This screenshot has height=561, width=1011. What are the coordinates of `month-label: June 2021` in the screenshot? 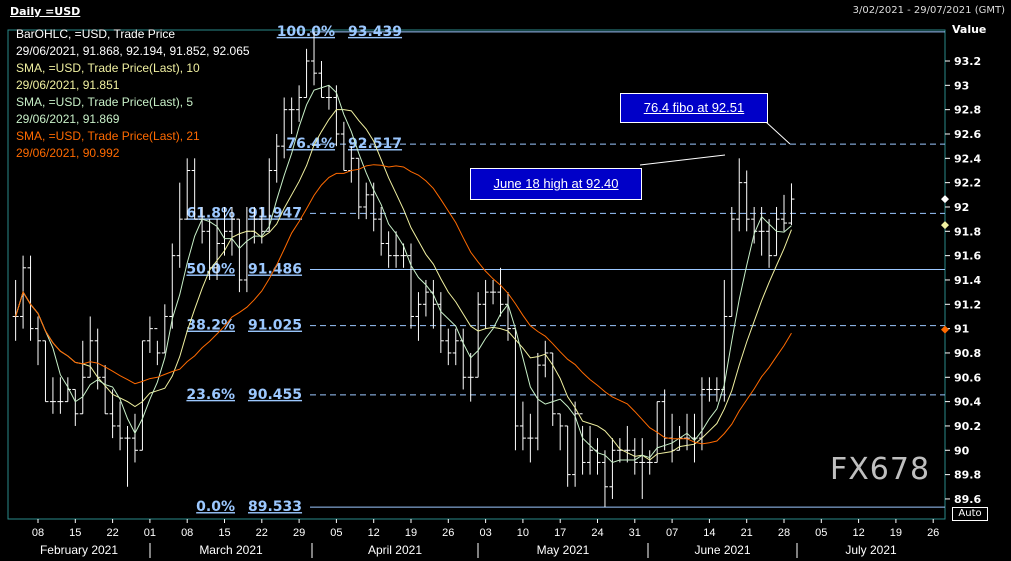 It's located at (722, 550).